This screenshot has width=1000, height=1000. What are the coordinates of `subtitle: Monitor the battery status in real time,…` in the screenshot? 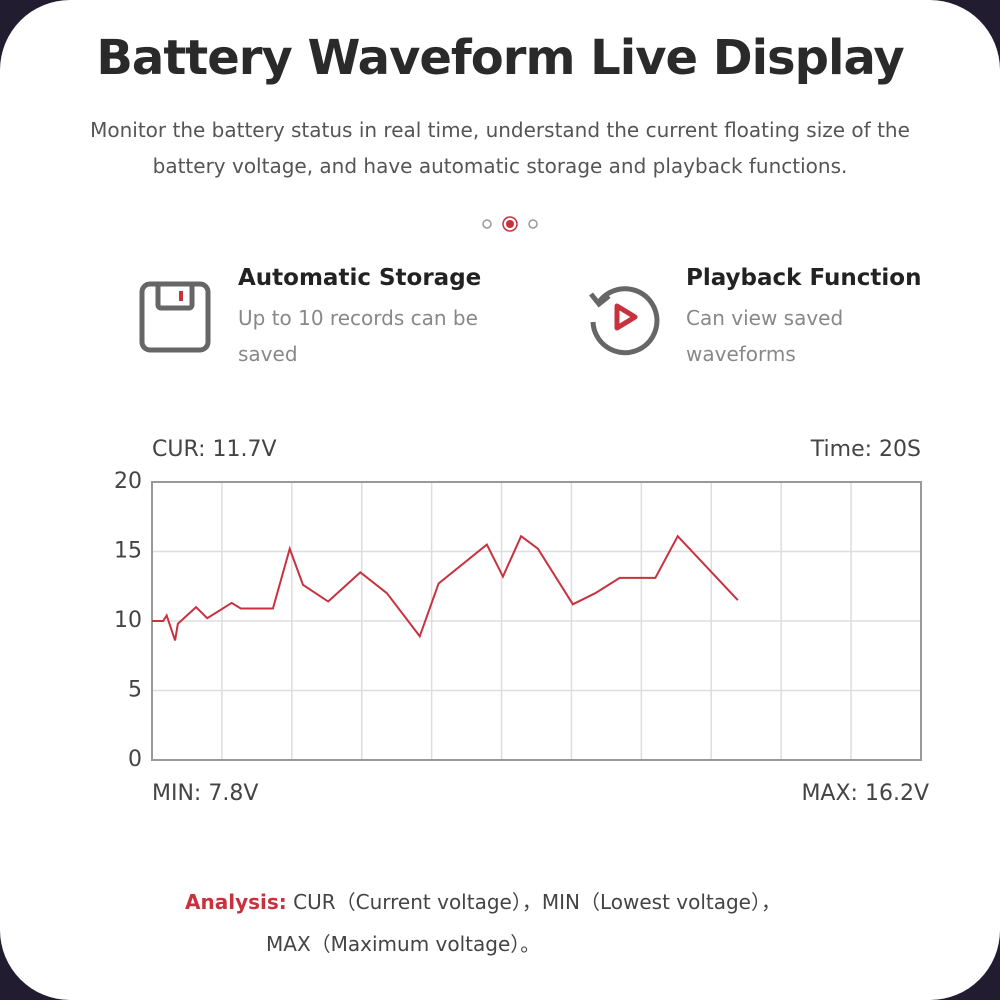 It's located at (500, 130).